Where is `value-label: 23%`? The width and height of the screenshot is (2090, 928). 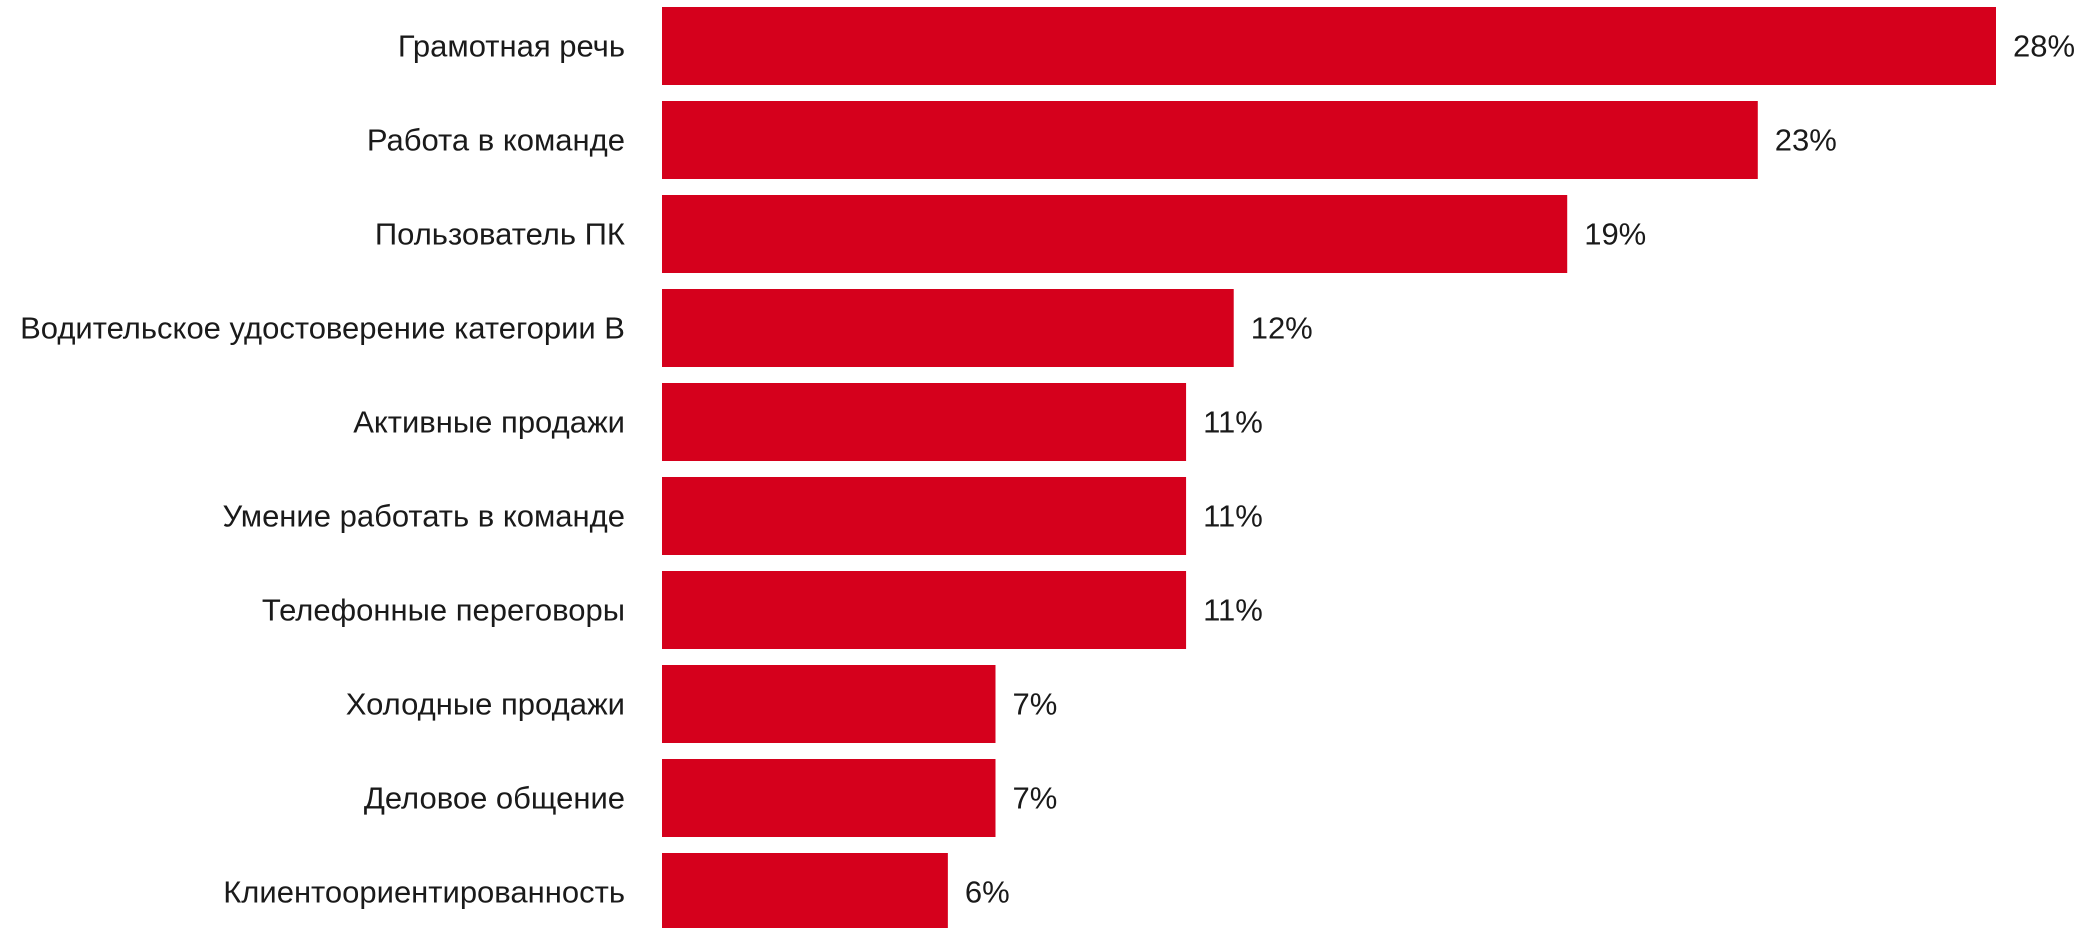
value-label: 23% is located at coordinates (1806, 140).